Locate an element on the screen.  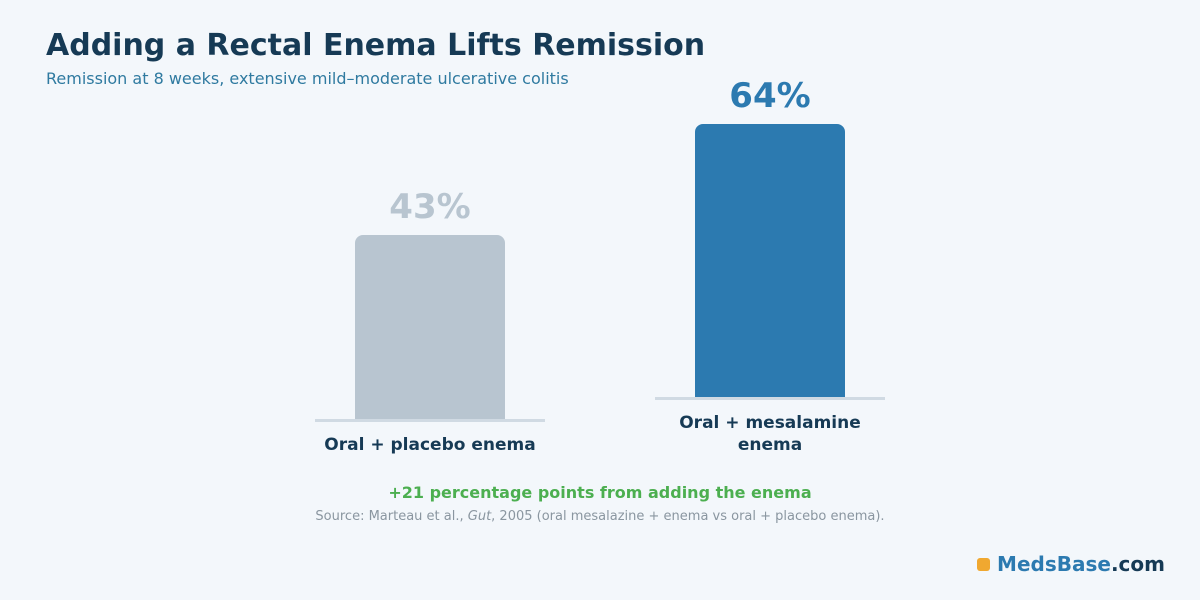
logo-name: MedsBase is located at coordinates (1054, 564).